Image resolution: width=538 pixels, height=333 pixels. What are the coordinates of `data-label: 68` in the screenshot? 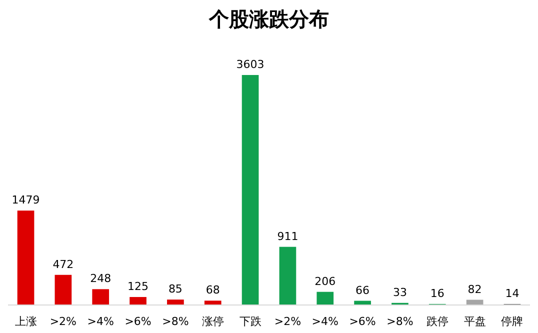 It's located at (213, 290).